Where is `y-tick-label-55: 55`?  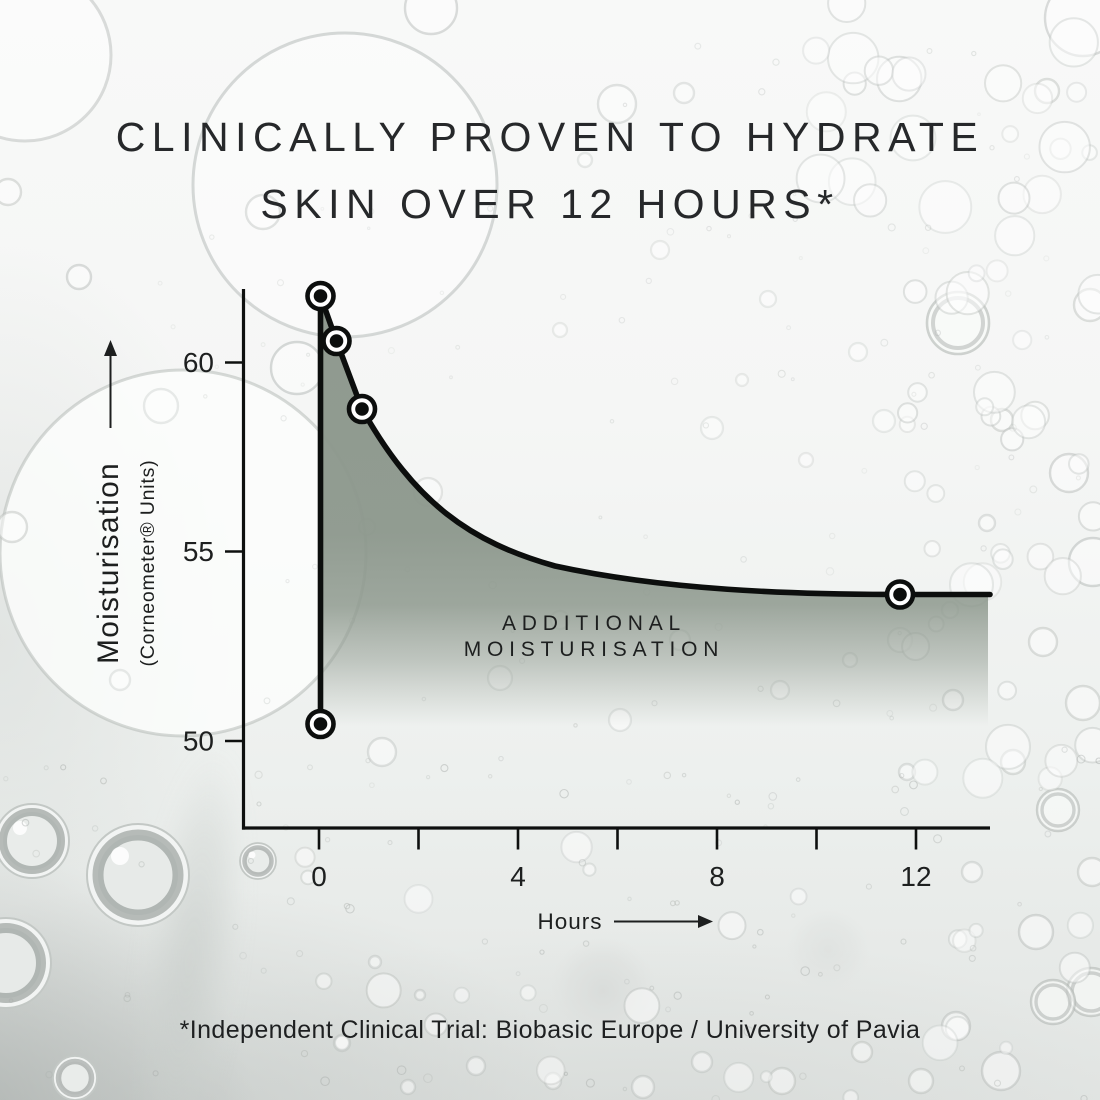 y-tick-label-55: 55 is located at coordinates (198, 551).